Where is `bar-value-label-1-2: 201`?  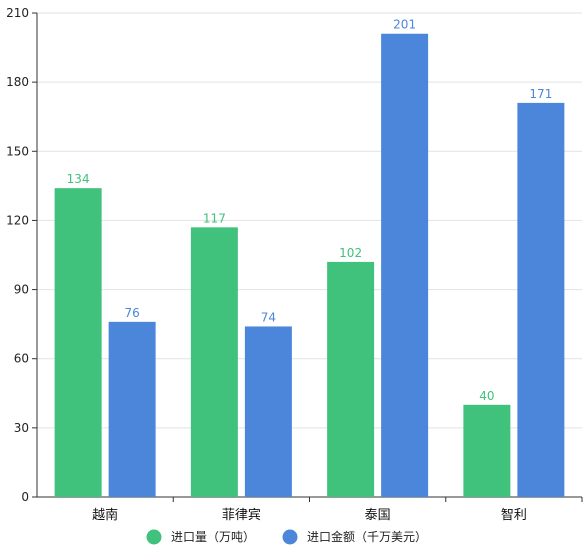
bar-value-label-1-2: 201 is located at coordinates (404, 25).